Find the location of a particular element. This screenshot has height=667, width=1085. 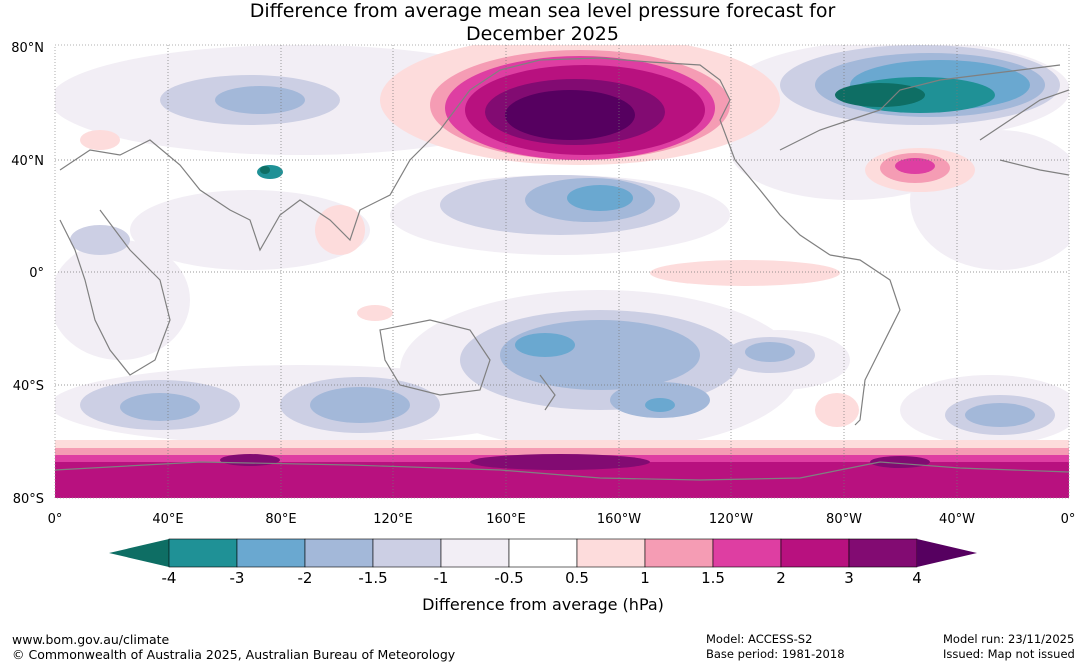

colorbar-tick-labels: -4 -3 -2 -1.5 -1 -0.5 0.5 1 1.5 2 3 4 is located at coordinates (542, 578).